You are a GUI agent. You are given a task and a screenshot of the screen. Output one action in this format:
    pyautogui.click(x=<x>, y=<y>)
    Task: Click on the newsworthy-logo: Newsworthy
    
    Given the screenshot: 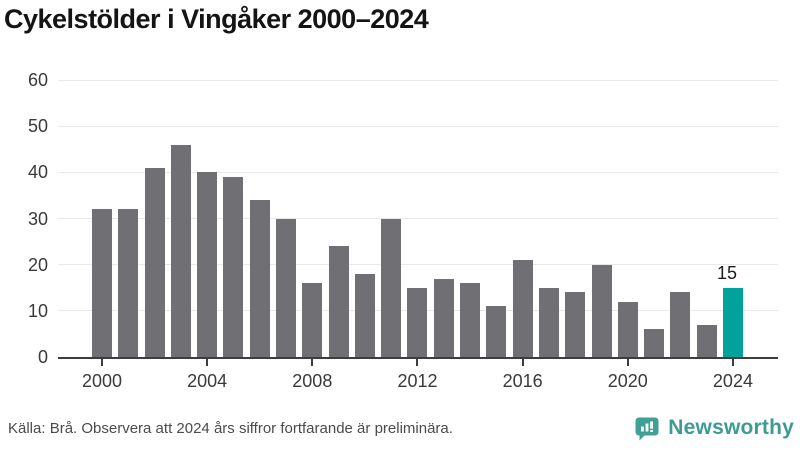 What is the action you would take?
    pyautogui.click(x=714, y=428)
    